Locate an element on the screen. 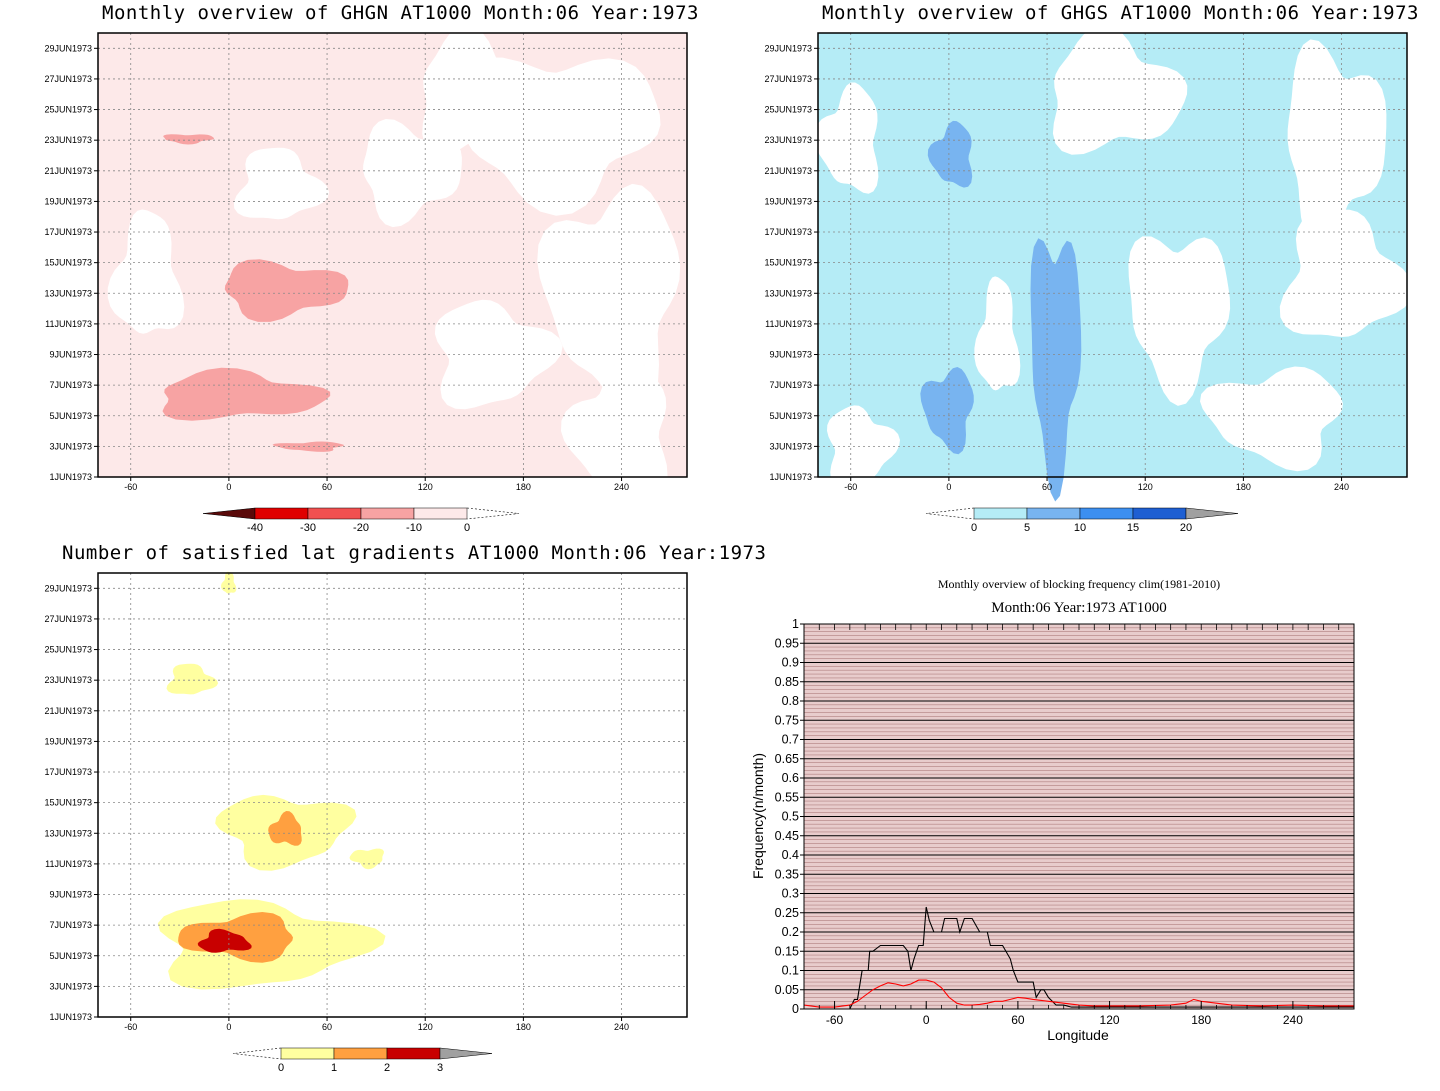  y-tick-label: 0.25 is located at coordinates (787, 913).